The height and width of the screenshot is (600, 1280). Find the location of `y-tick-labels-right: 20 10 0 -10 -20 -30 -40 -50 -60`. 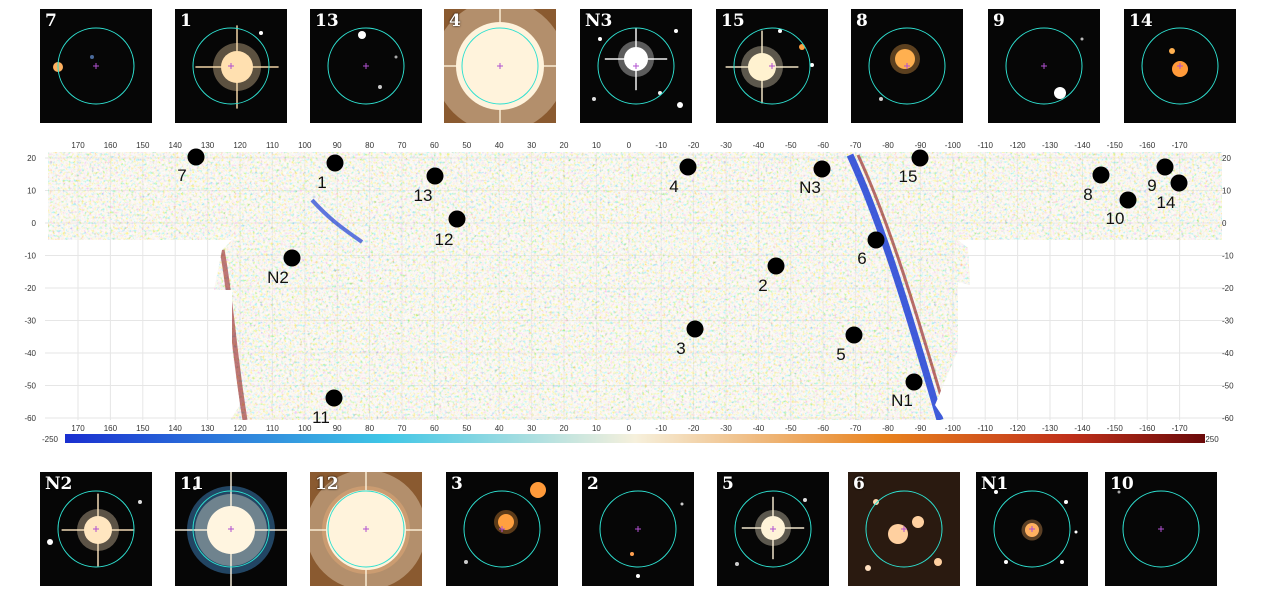

y-tick-labels-right: 20 10 0 -10 -20 -30 -40 -50 -60 is located at coordinates (1228, 288).